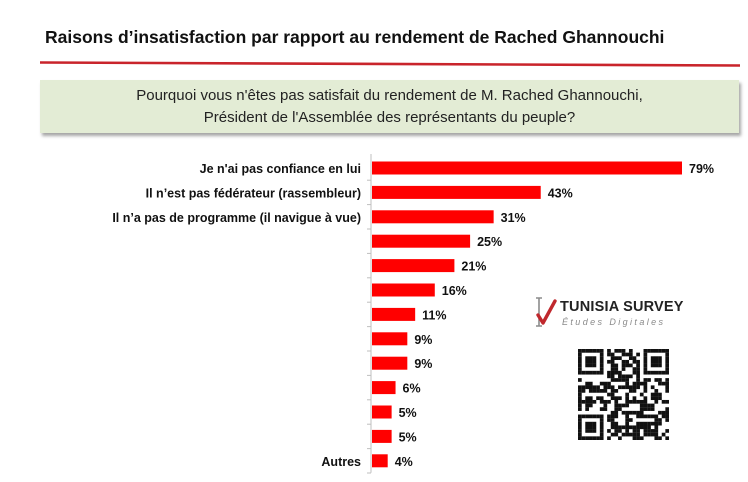  I want to click on data-label: 4%, so click(404, 462).